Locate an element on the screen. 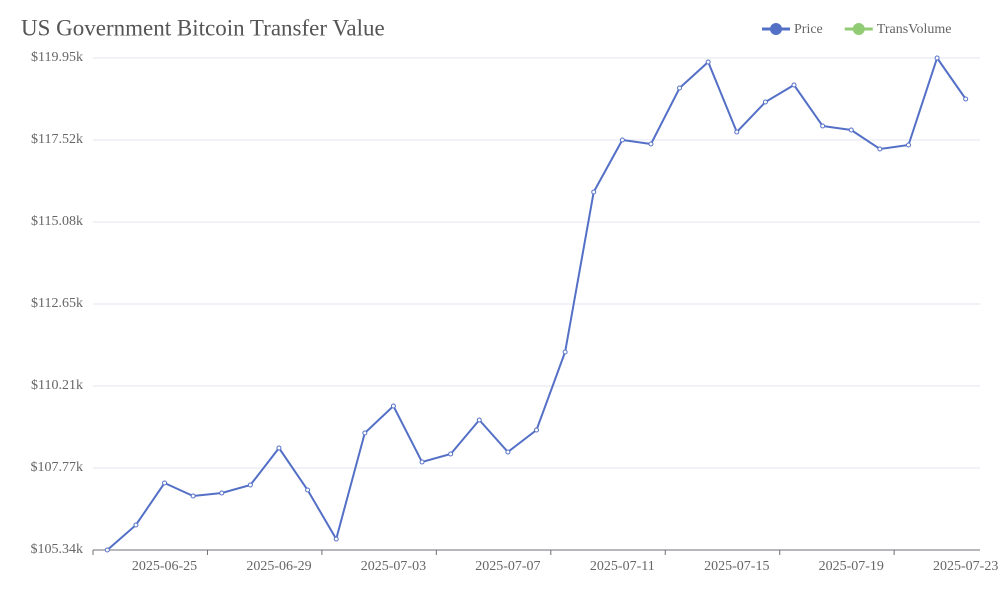 This screenshot has width=1000, height=600. y-tick-label: $107.77k is located at coordinates (57, 467).